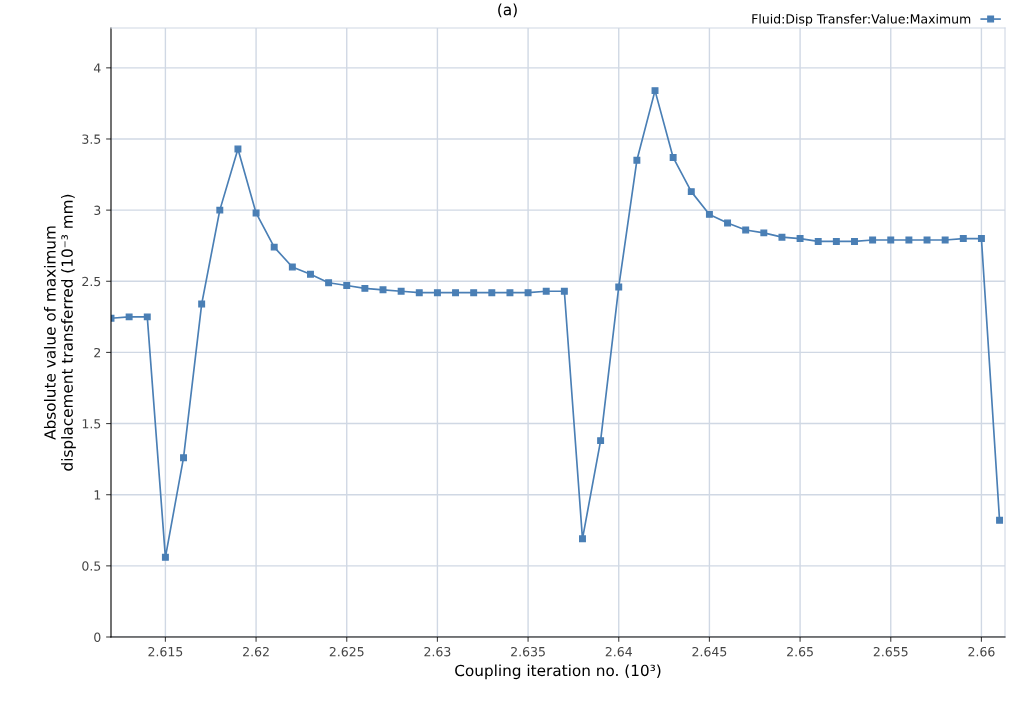 The image size is (1015, 707). What do you see at coordinates (97, 352) in the screenshot?
I see `y-tick-label: 2` at bounding box center [97, 352].